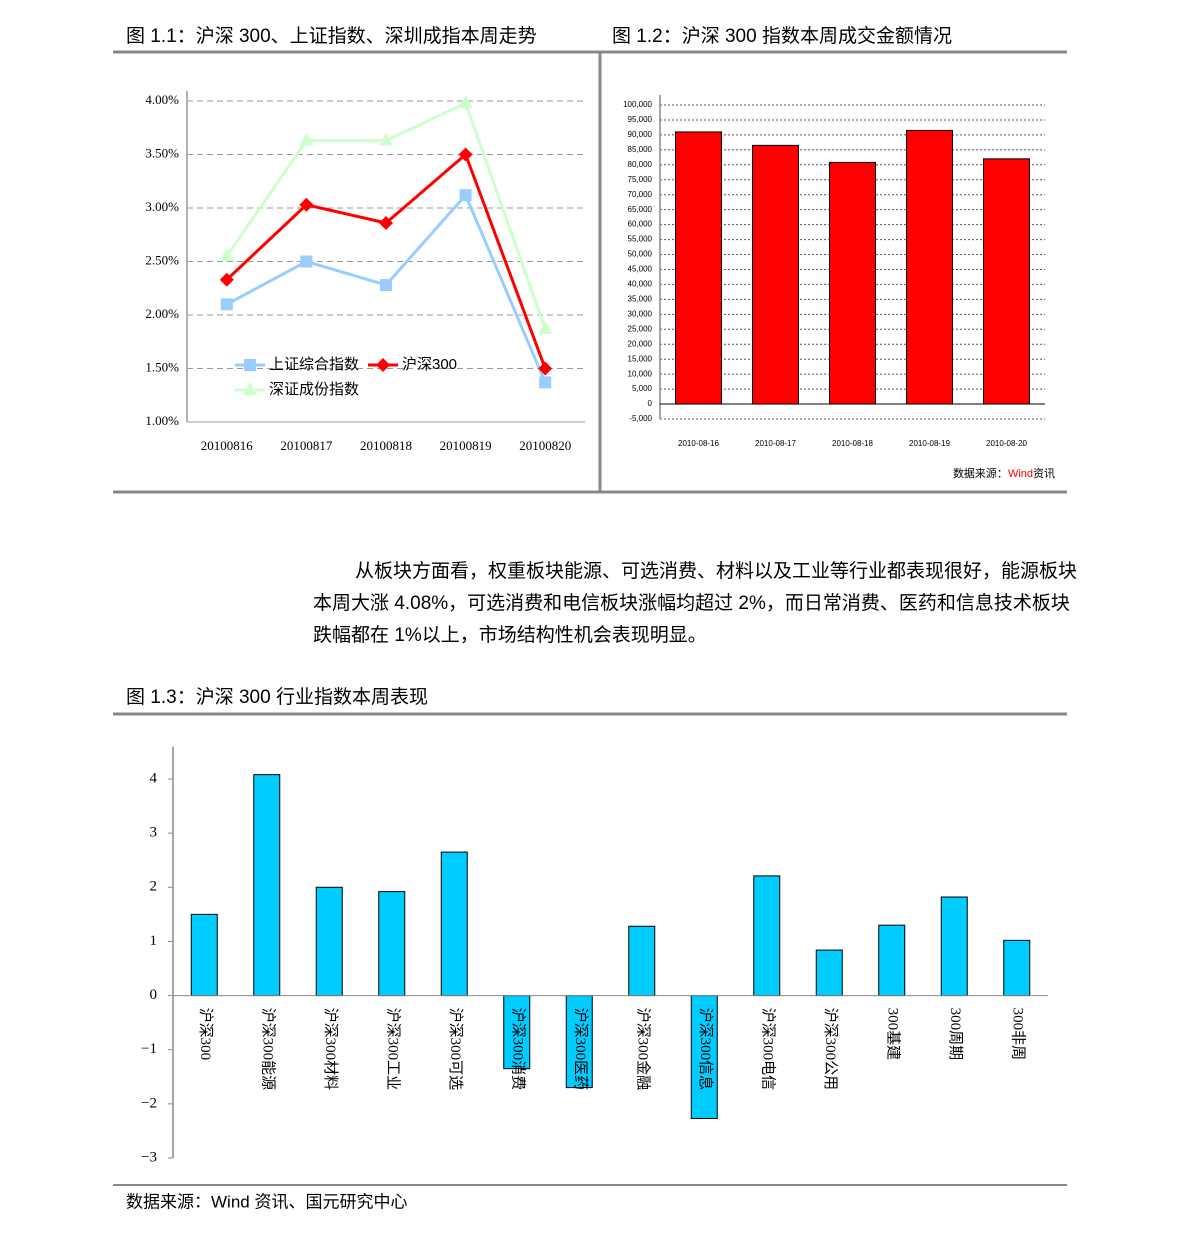  I want to click on y-tick-label: 25,000, so click(640, 328).